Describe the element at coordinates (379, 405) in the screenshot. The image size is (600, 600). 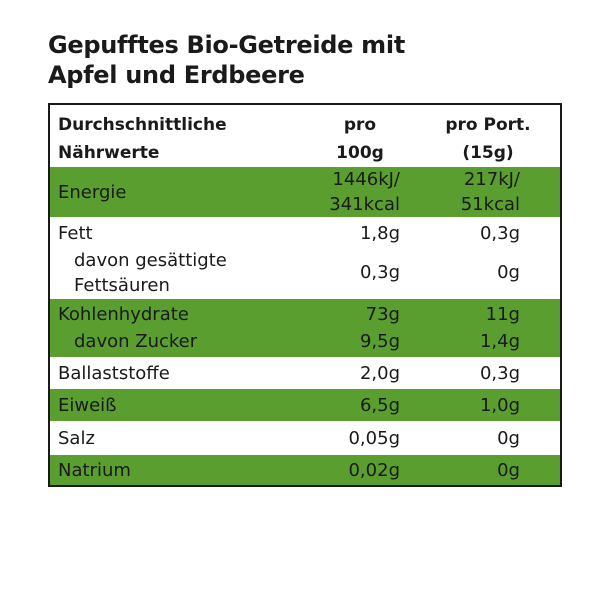
I see `value-per-100g: 6,5g` at that location.